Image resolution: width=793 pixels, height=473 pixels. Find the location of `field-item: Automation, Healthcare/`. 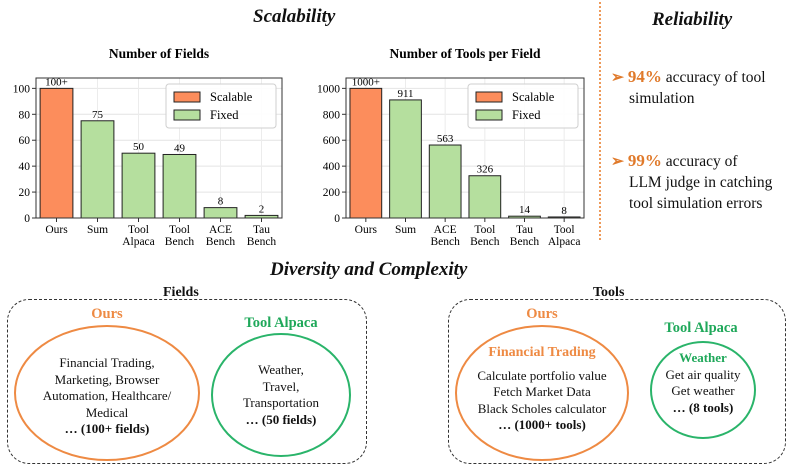

field-item: Automation, Healthcare/ is located at coordinates (107, 395).